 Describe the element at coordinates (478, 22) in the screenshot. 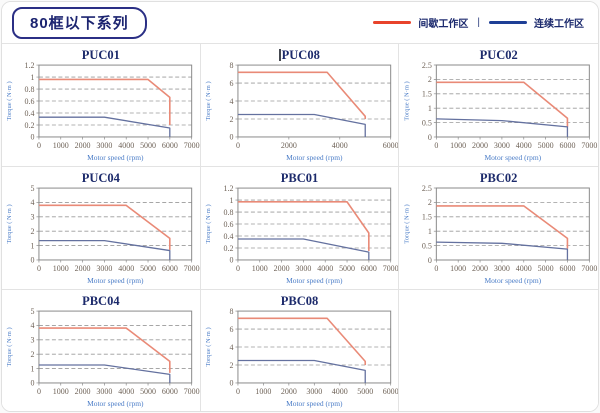

I see `chart-legend: 间歇工作区 | 连续工作区` at that location.